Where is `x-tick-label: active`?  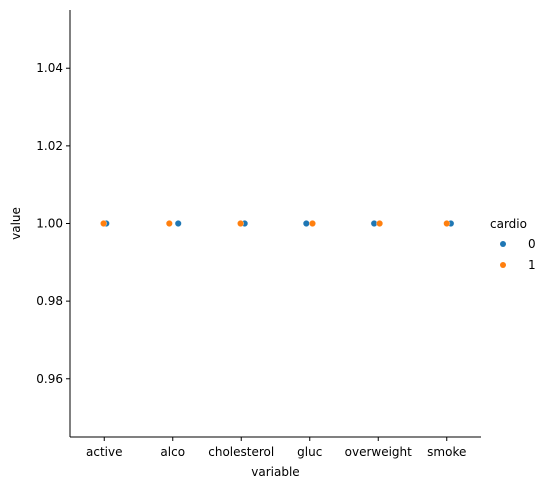
x-tick-label: active is located at coordinates (104, 452).